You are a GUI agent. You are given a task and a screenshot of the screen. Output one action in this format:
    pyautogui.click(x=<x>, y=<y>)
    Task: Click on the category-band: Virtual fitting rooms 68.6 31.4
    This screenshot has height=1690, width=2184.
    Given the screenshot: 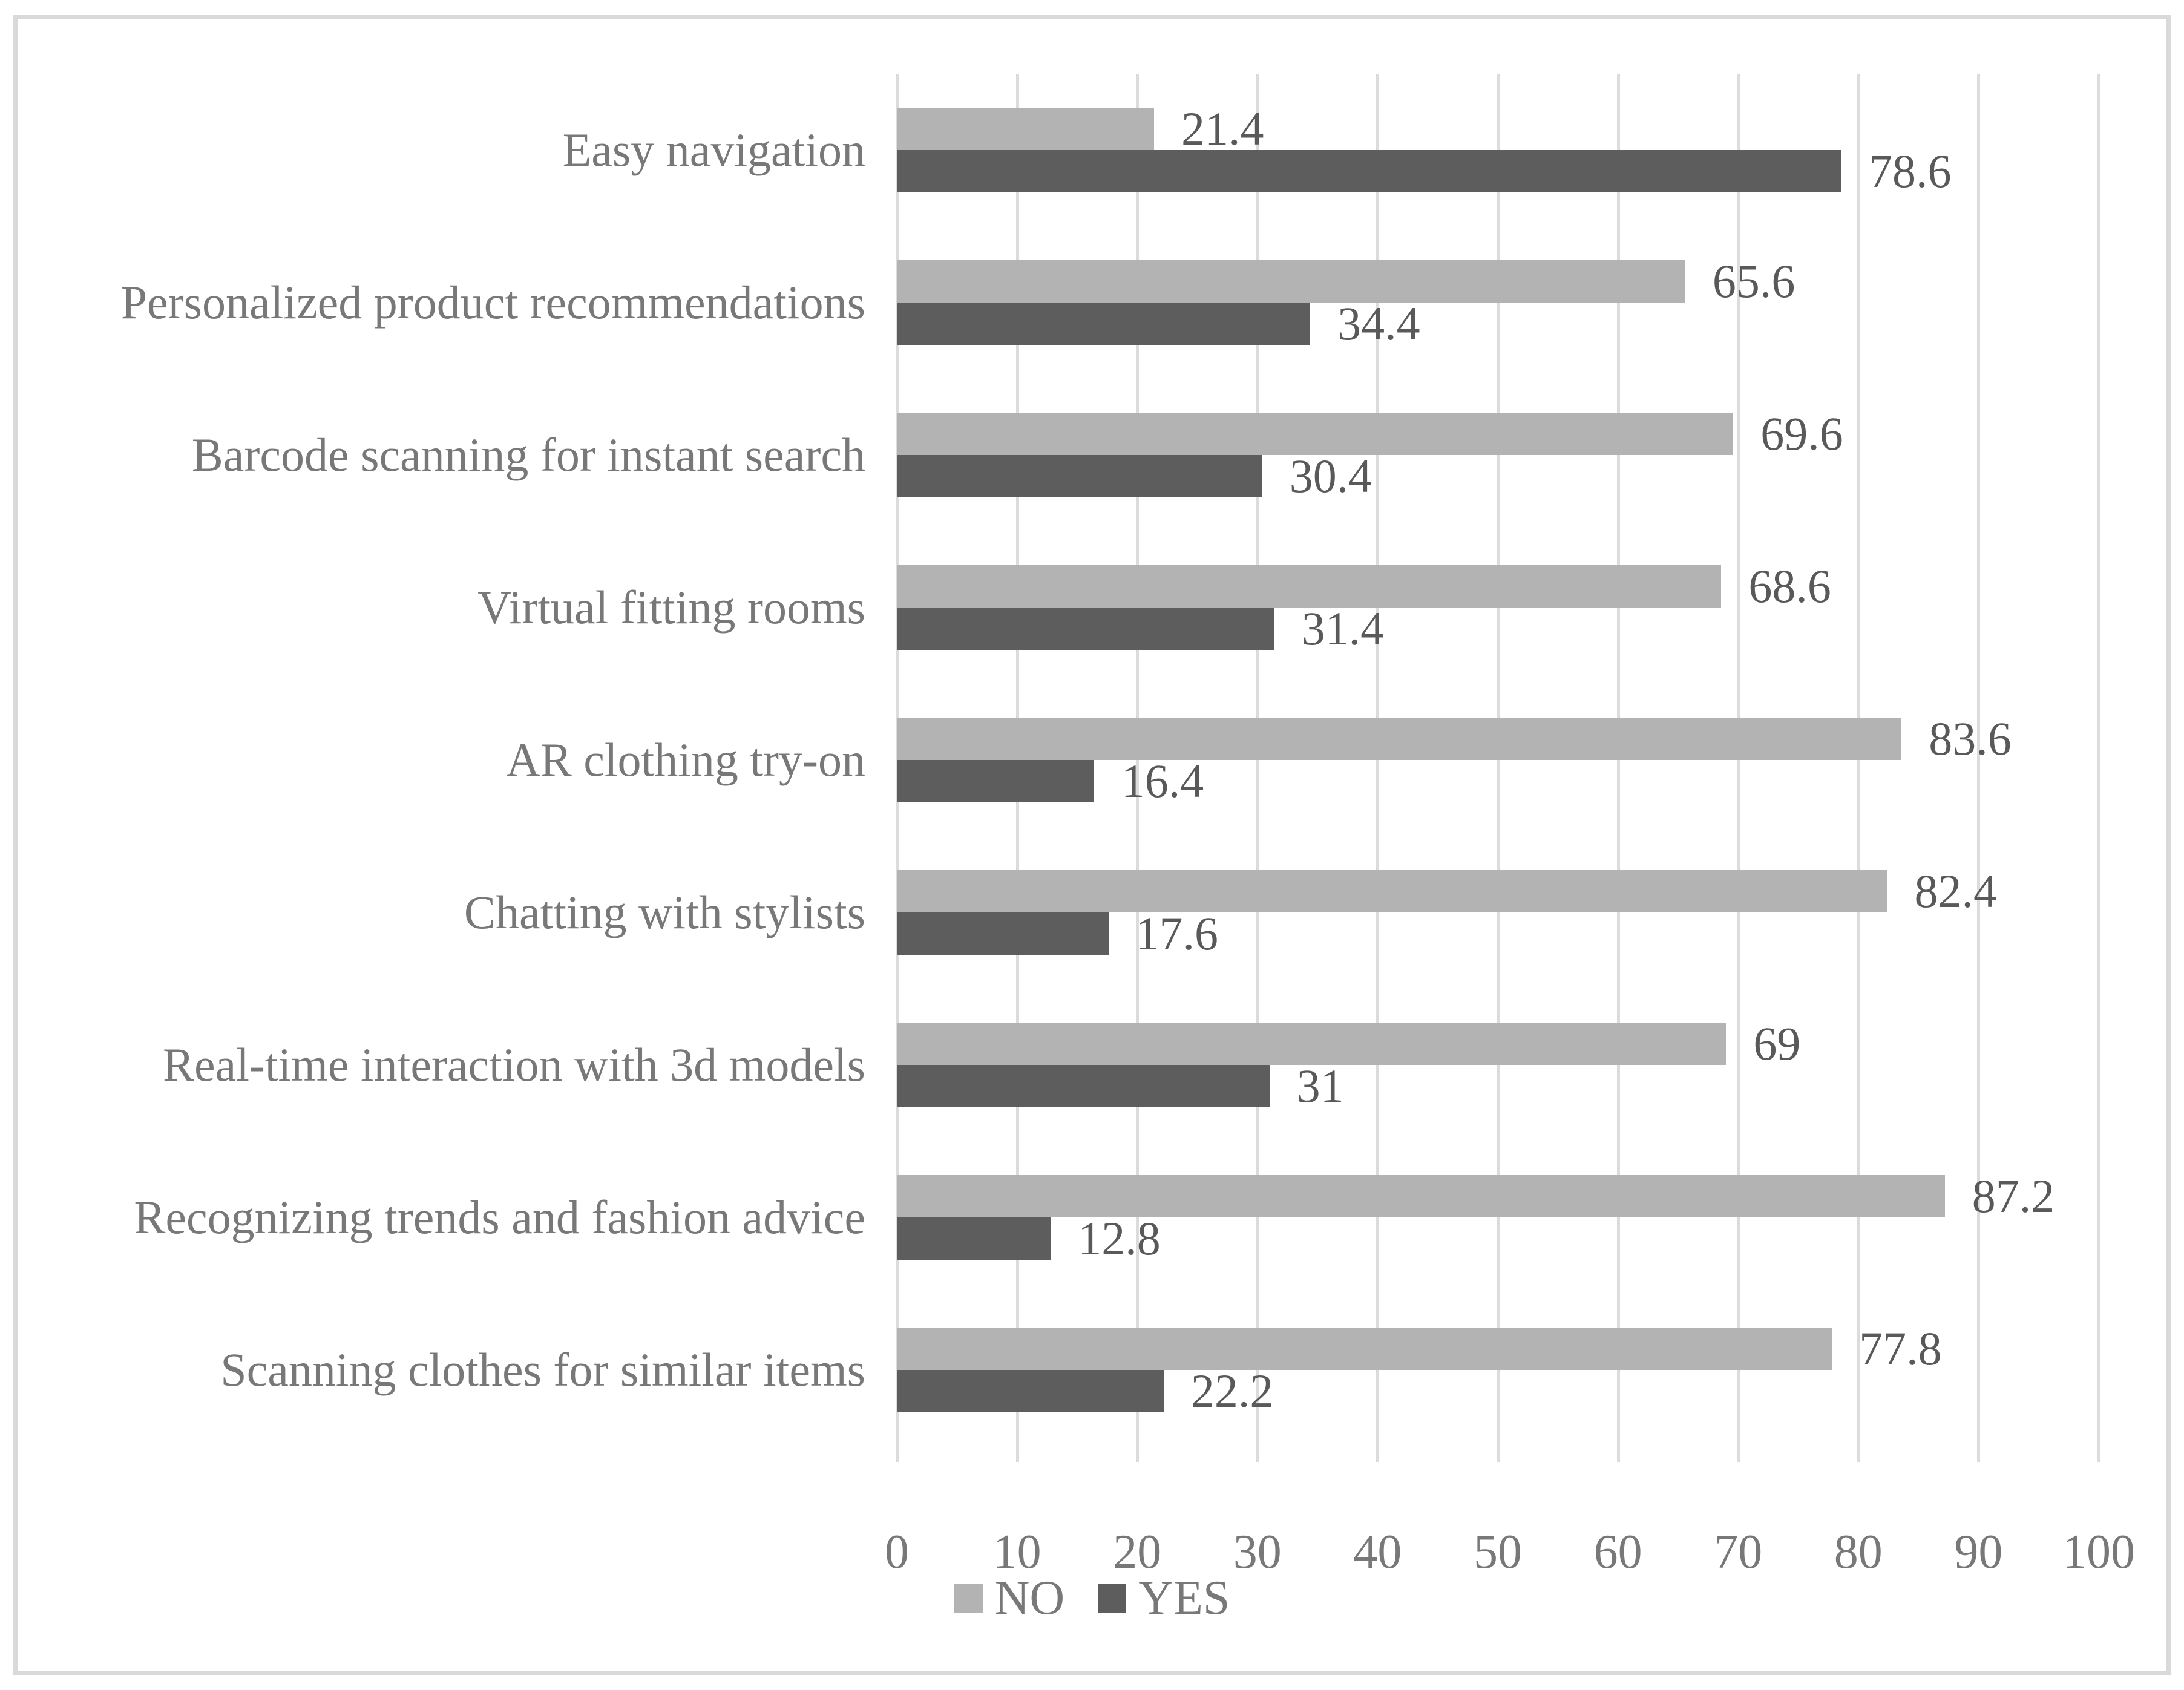 What is the action you would take?
    pyautogui.click(x=1092, y=607)
    